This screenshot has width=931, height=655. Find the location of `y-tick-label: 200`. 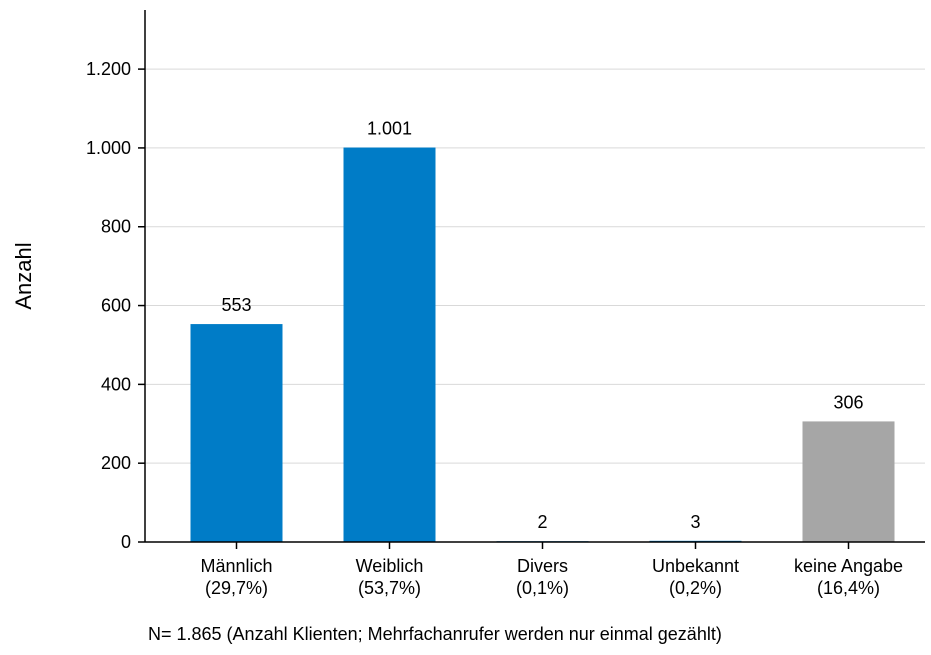

y-tick-label: 200 is located at coordinates (116, 463).